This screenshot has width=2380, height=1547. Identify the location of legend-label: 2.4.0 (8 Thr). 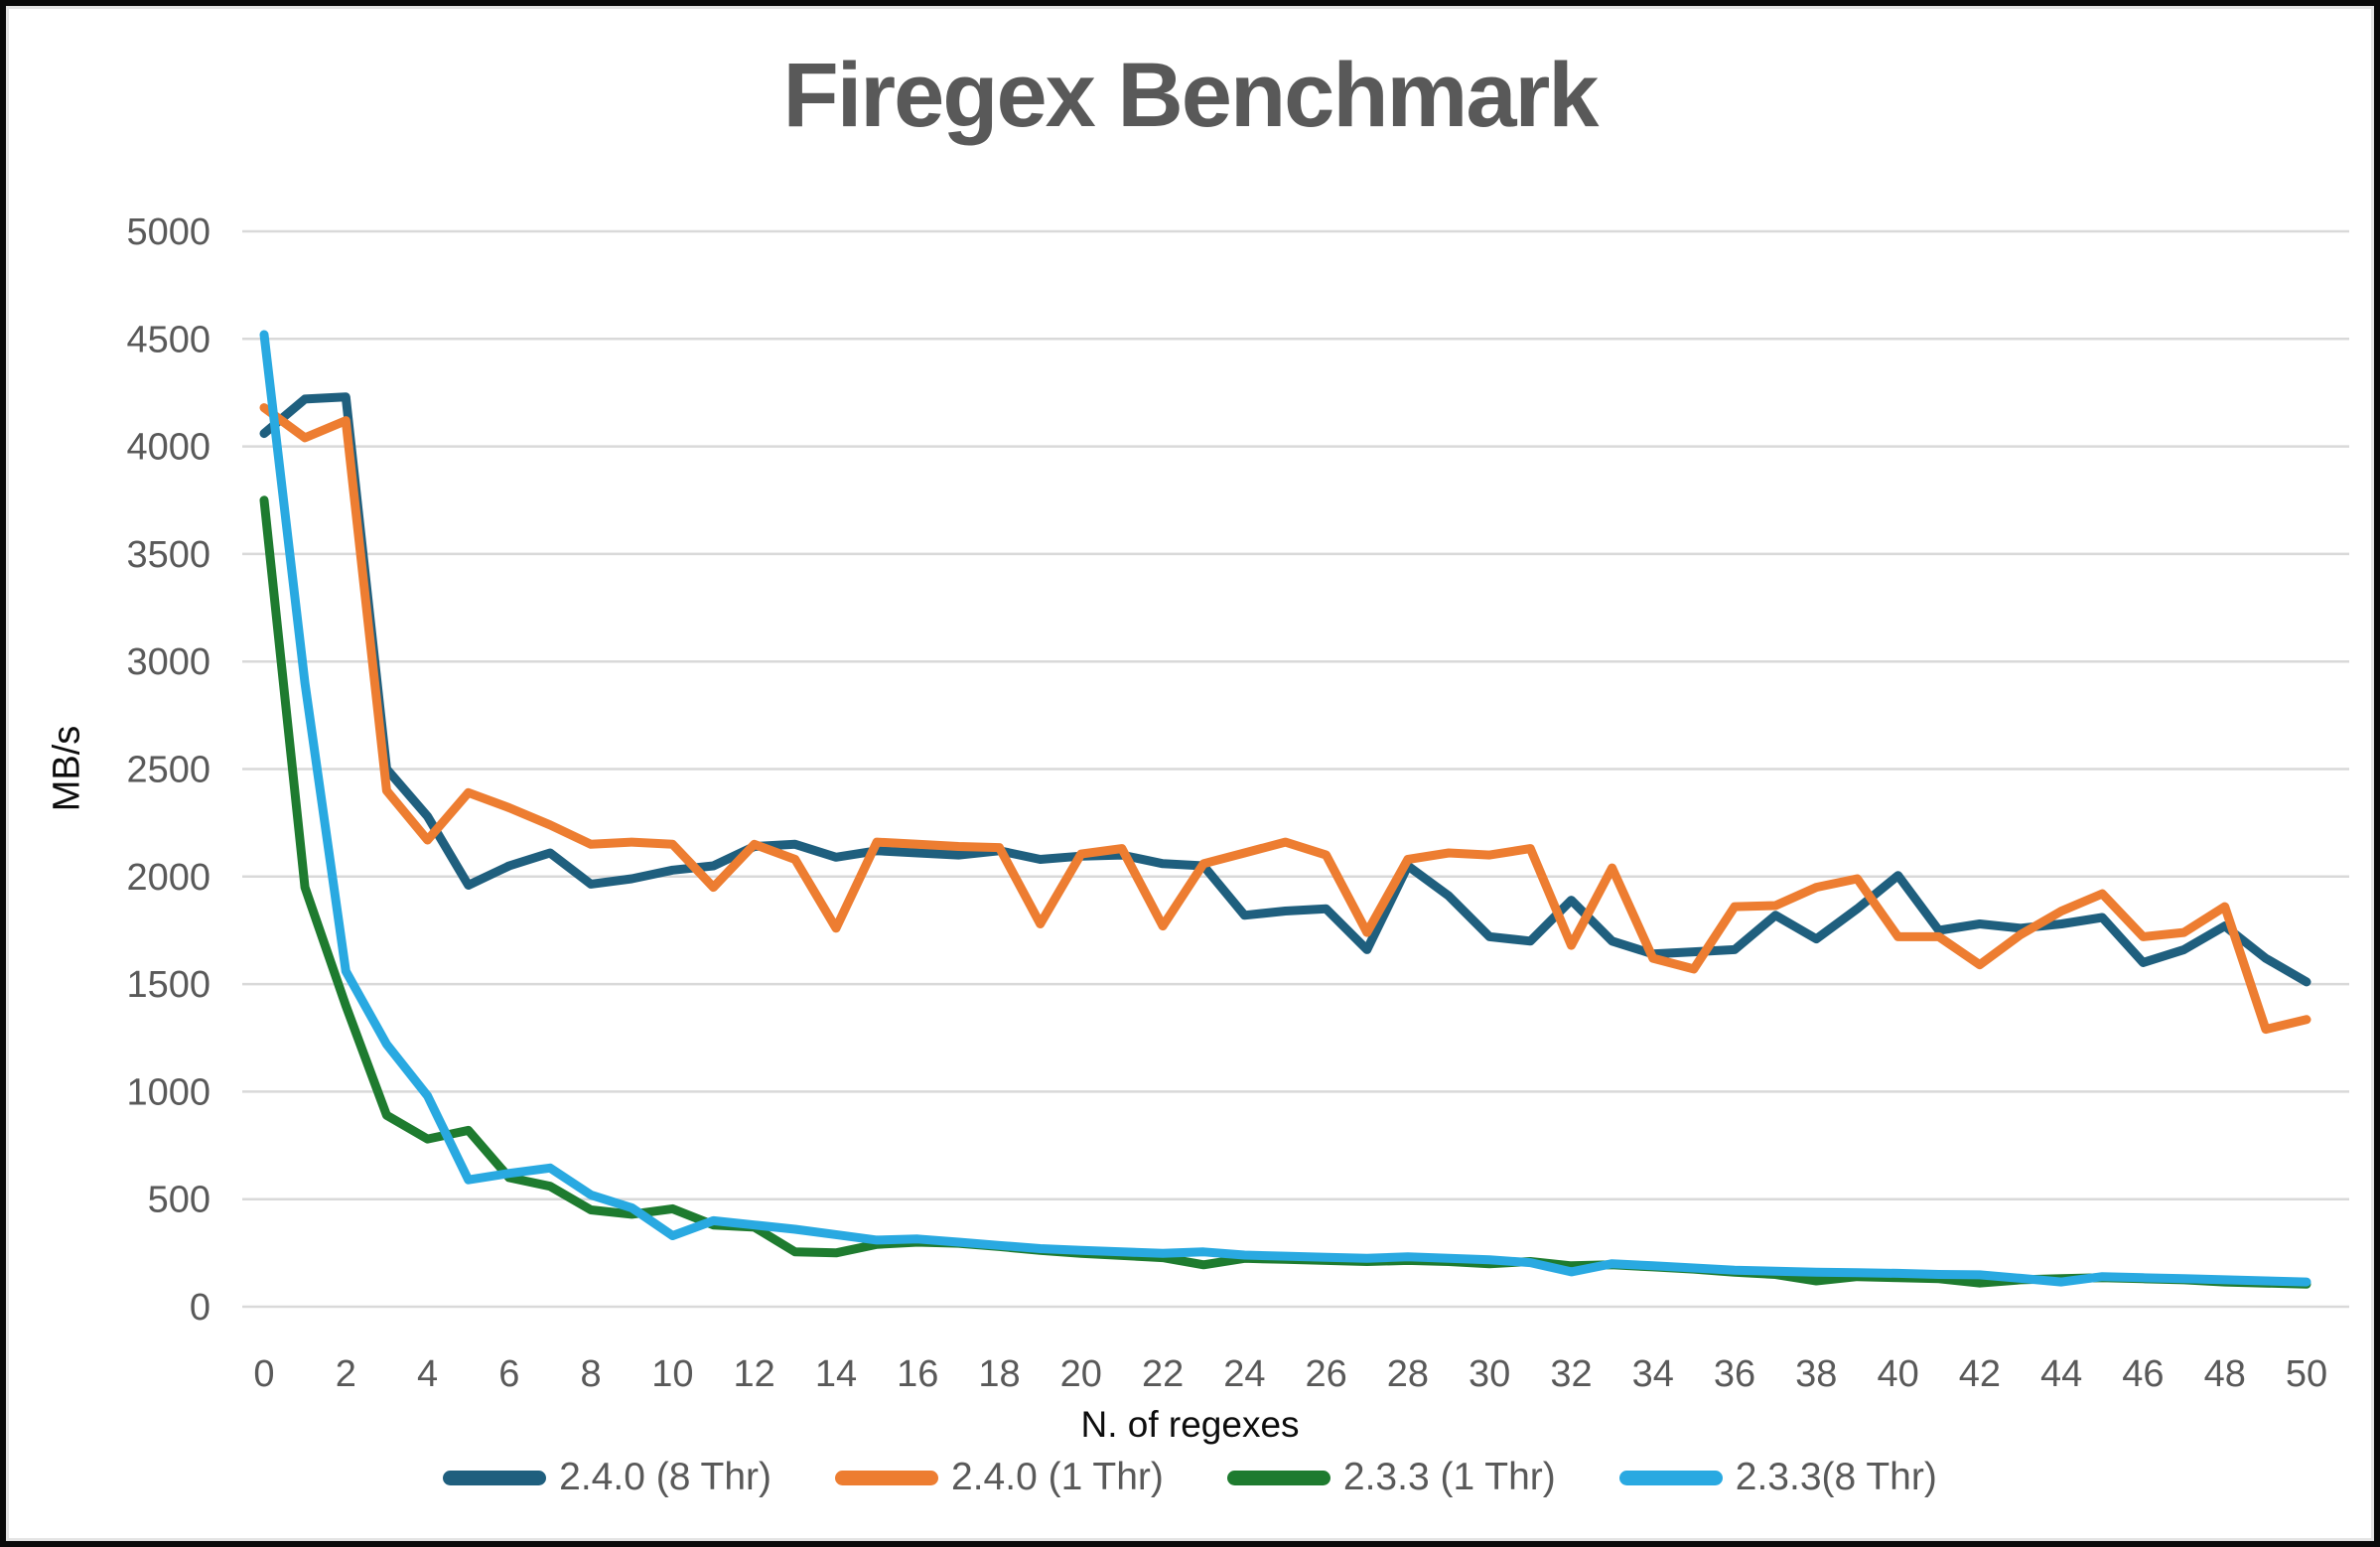
(665, 1477).